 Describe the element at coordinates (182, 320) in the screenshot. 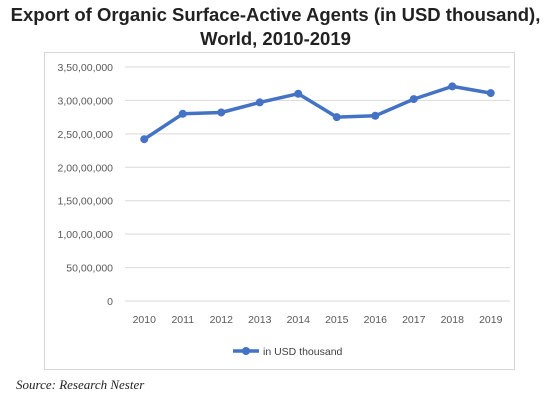

I see `x-tick-label: 2011` at that location.